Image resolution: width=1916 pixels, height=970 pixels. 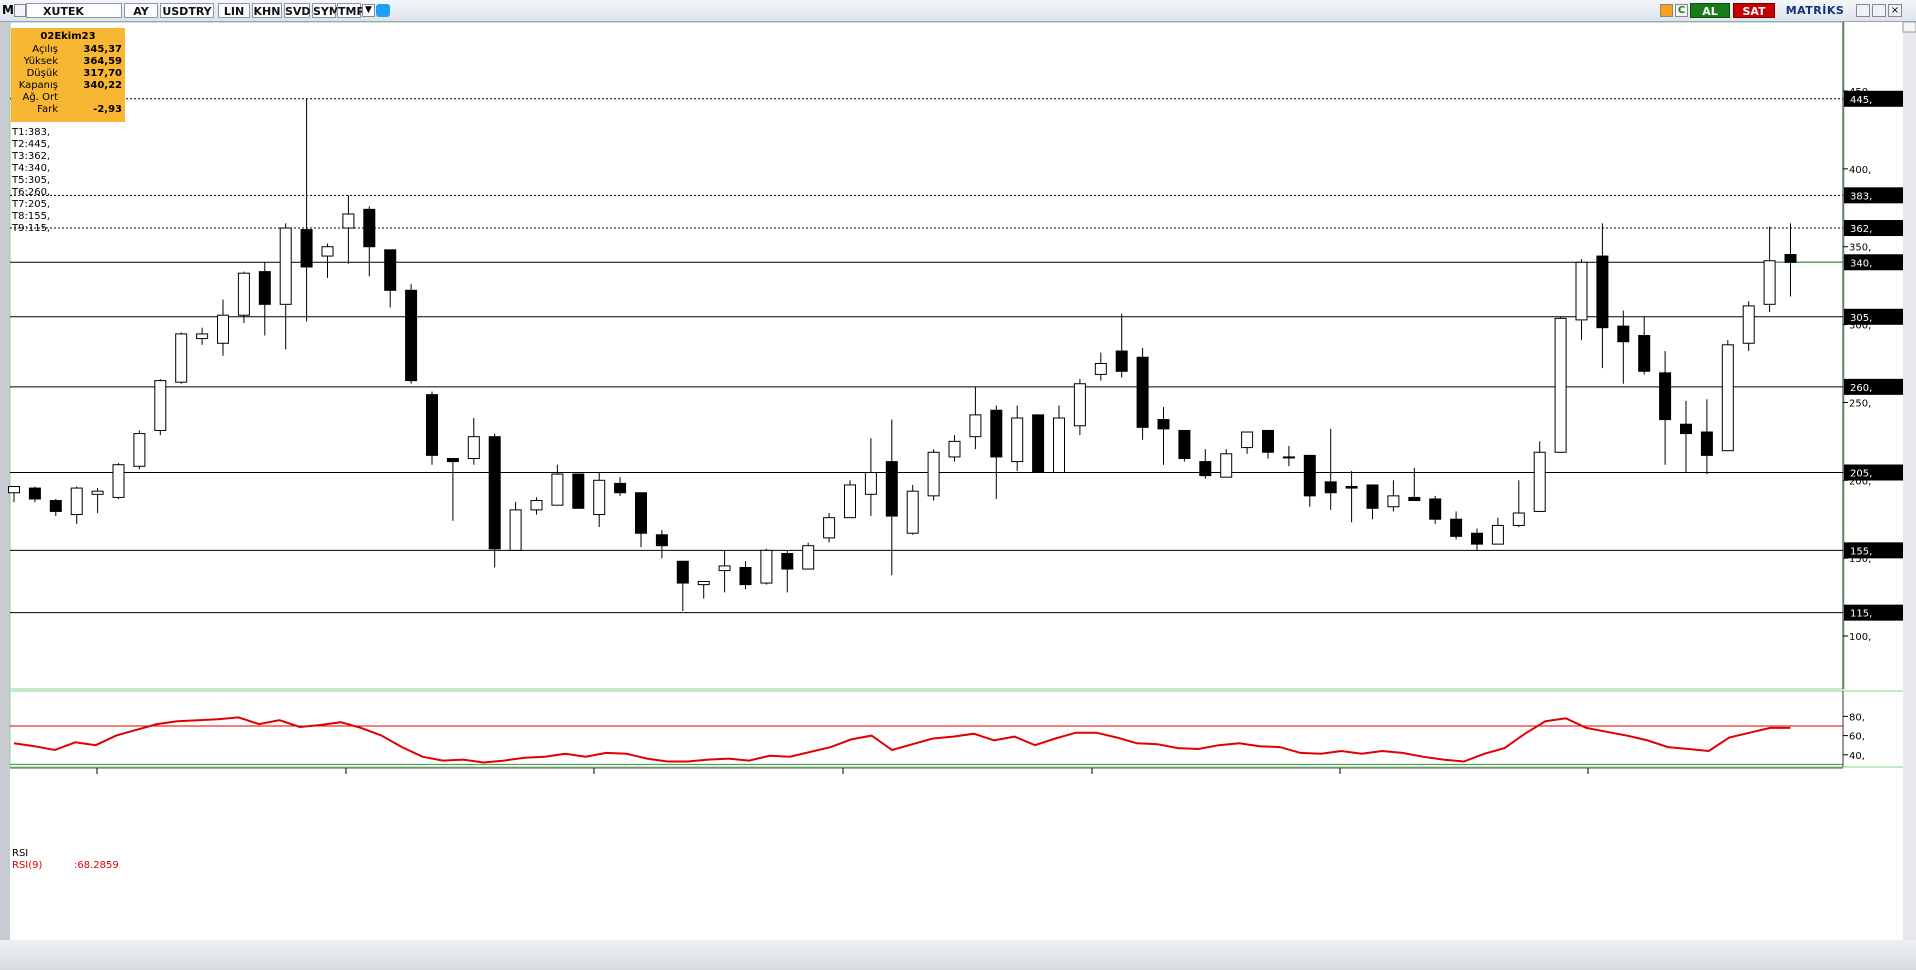 I want to click on toolbar-button-khn: KHN, so click(x=267, y=10).